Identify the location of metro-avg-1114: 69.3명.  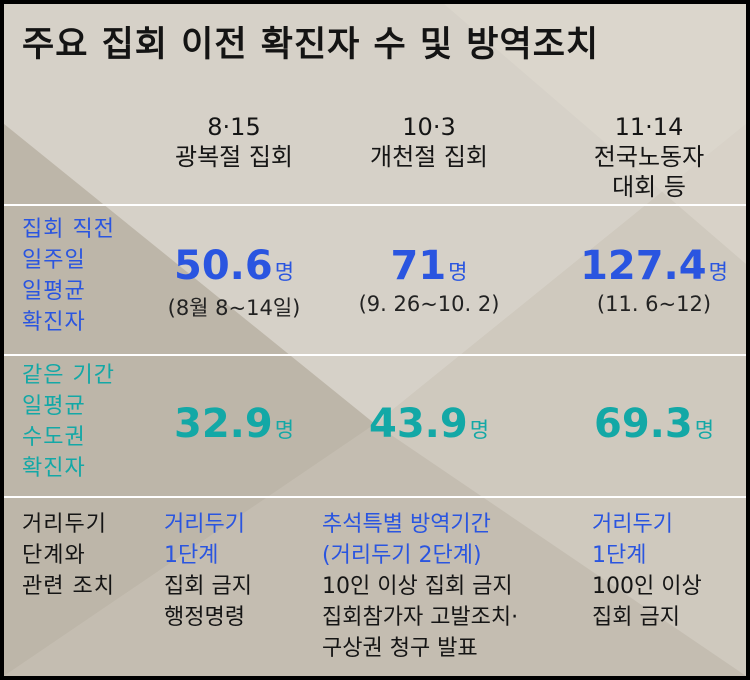
(654, 424).